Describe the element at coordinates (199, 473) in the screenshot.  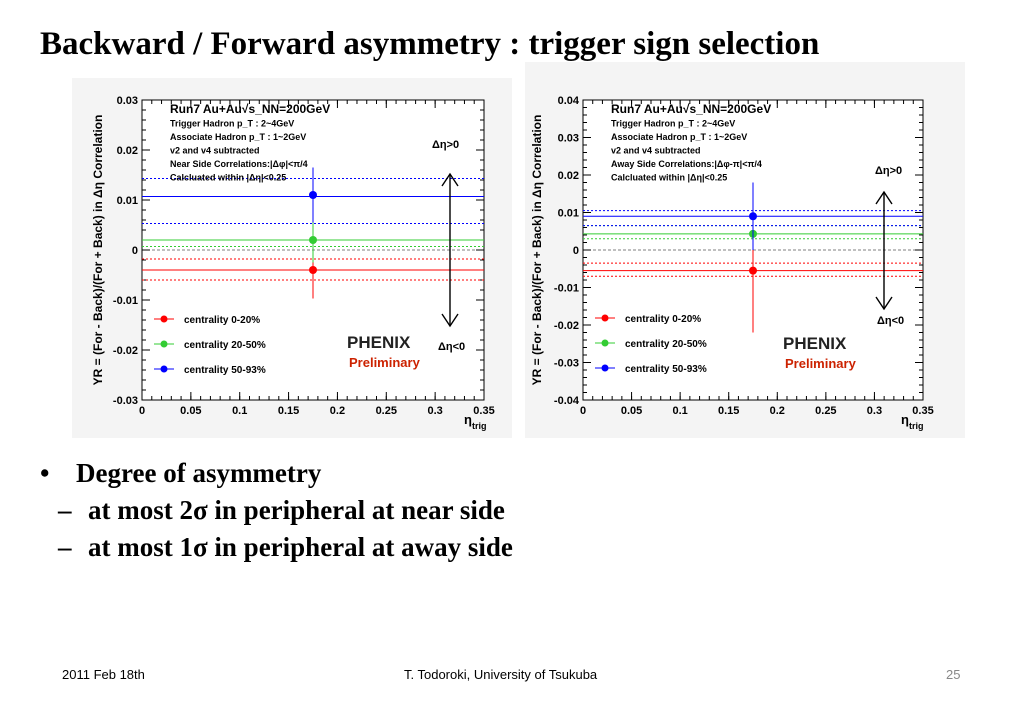
I see `bullet-text: Degree of asymmetry` at that location.